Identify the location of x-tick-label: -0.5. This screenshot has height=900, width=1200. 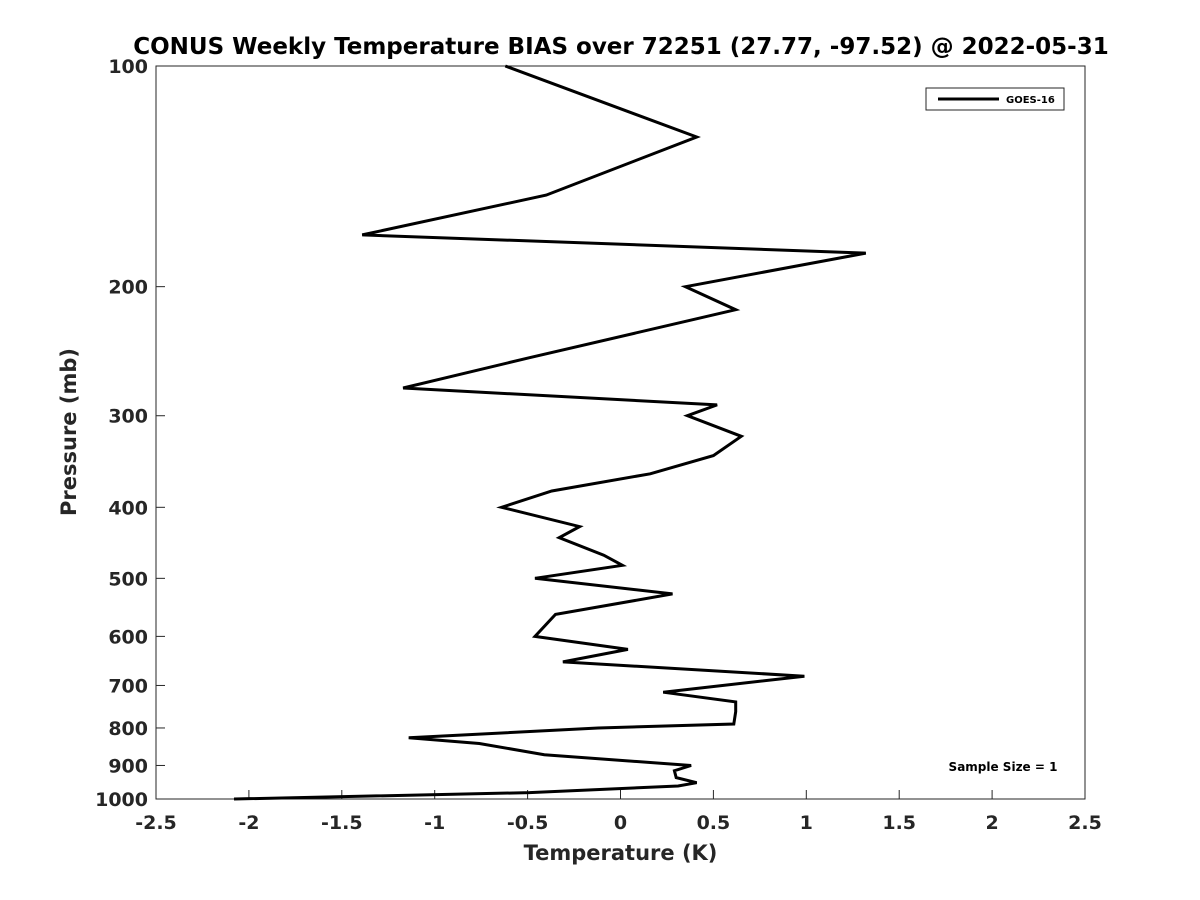
(528, 823).